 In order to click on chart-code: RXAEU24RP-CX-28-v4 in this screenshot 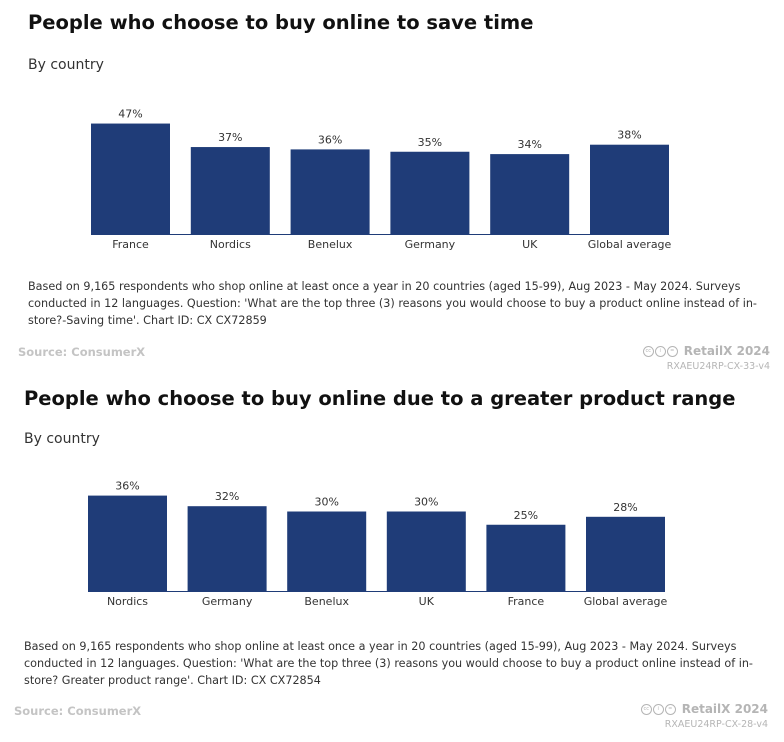, I will do `click(716, 724)`.